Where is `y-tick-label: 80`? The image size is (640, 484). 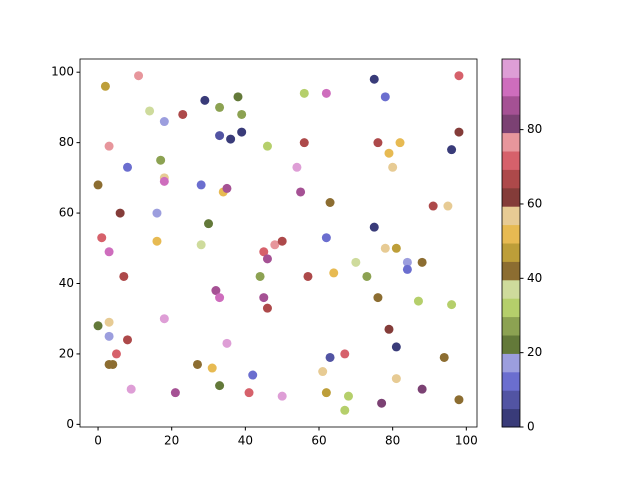
y-tick-label: 80 is located at coordinates (66, 142).